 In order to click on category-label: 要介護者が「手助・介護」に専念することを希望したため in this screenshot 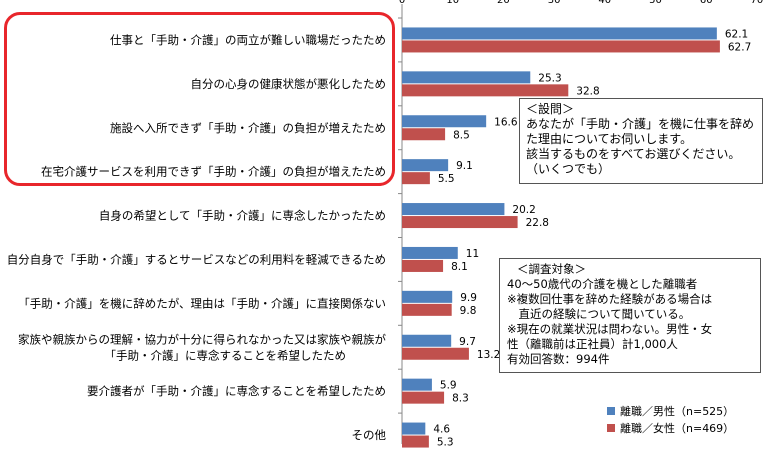, I will do `click(236, 391)`.